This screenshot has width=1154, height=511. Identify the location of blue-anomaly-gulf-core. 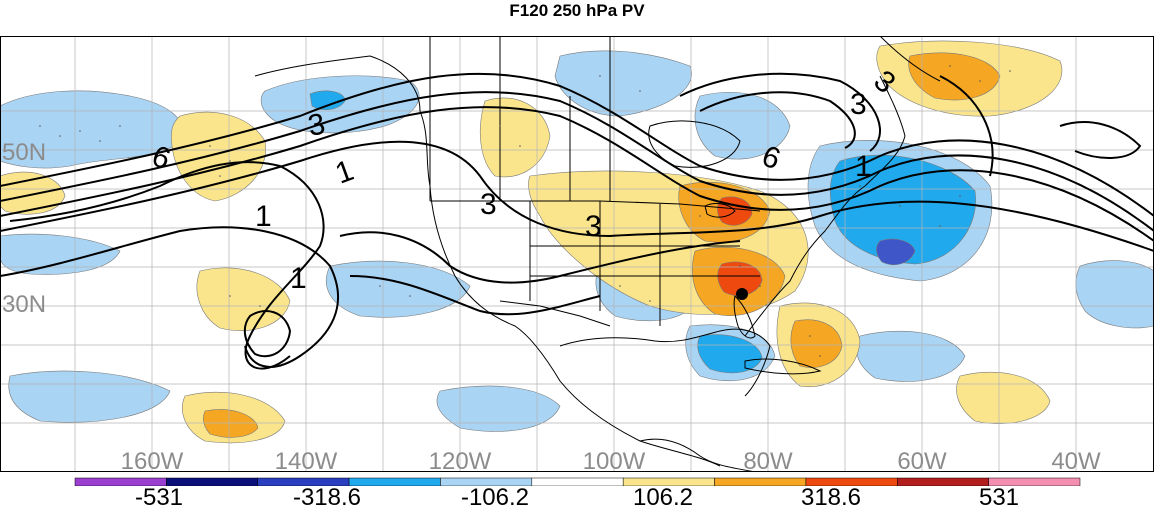
(730, 354).